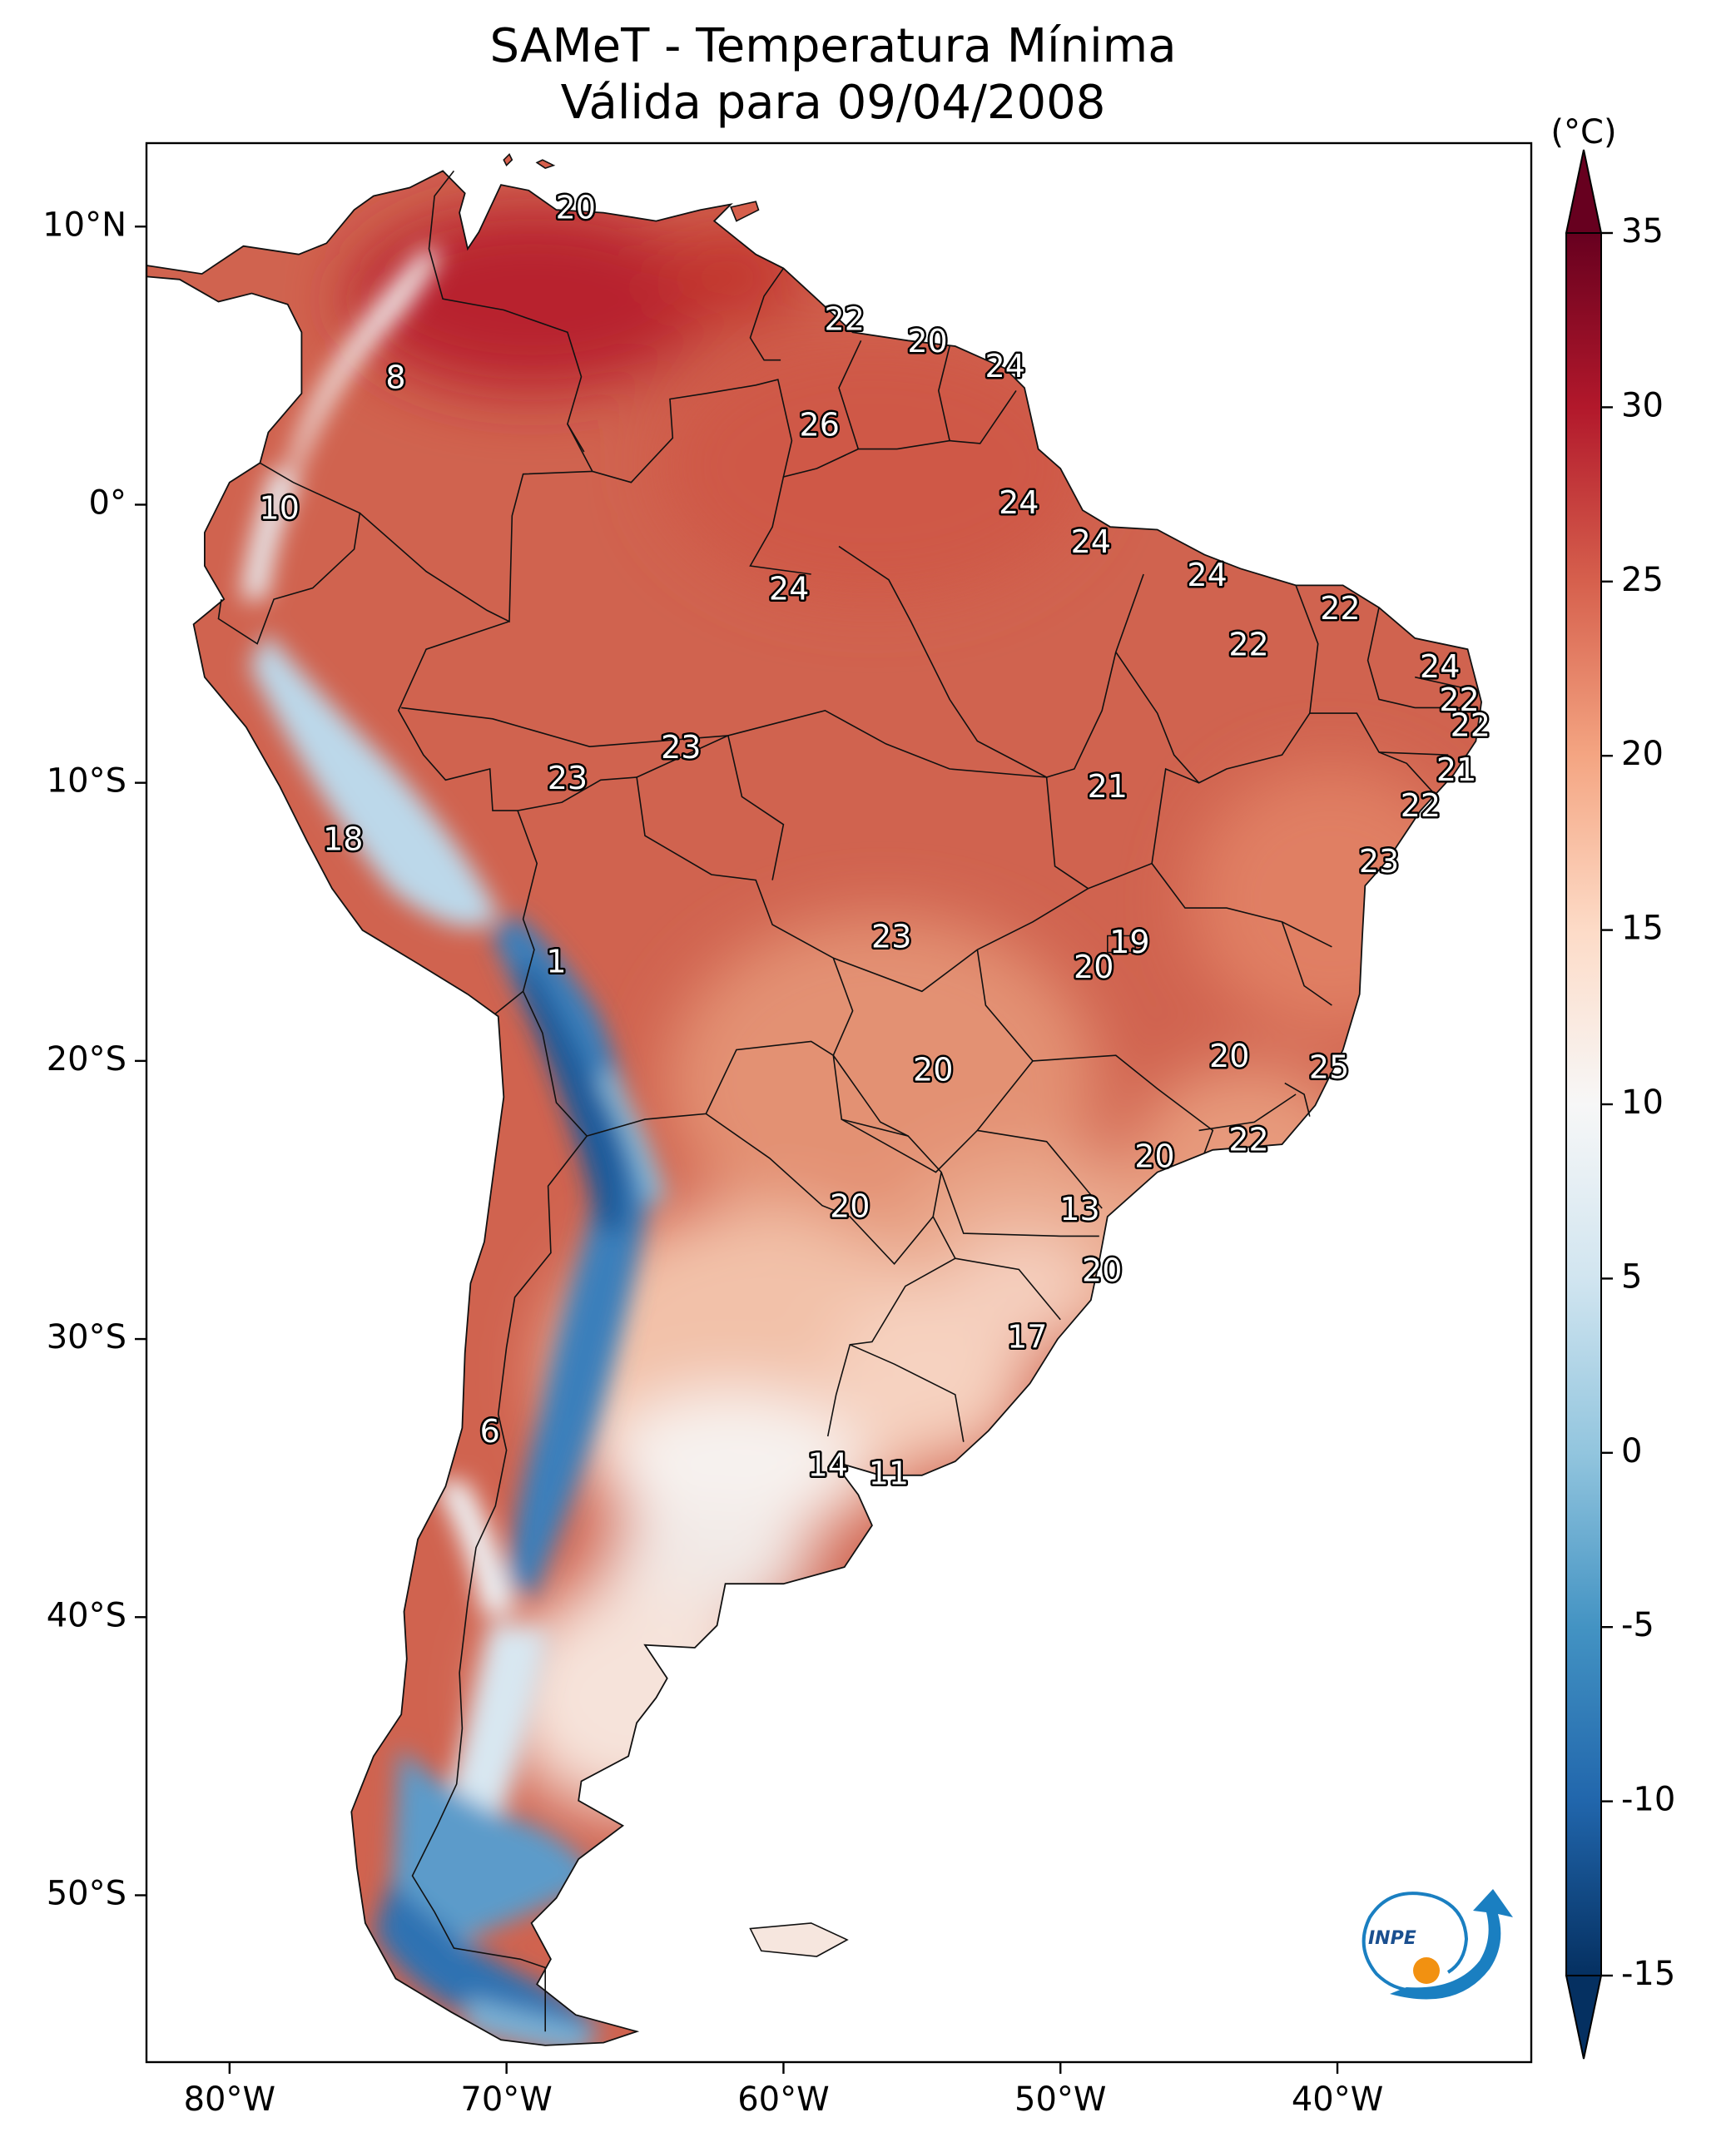 This screenshot has height=2152, width=1736. I want to click on title-line-1: SAMeT - Temperatura Mínima, so click(833, 46).